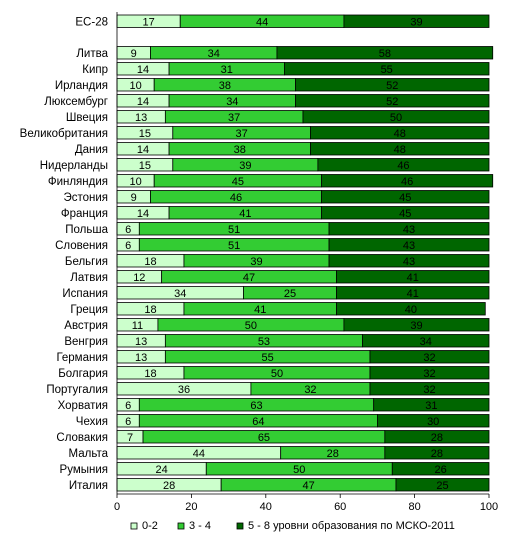 The height and width of the screenshot is (546, 515). Describe the element at coordinates (89, 454) in the screenshot. I see `category-label: Мальта` at that location.